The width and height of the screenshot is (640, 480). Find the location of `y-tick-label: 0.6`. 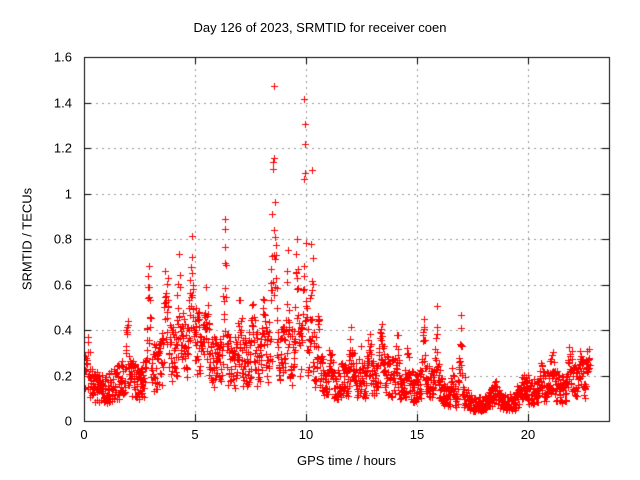

y-tick-label: 0.6 is located at coordinates (62, 284).